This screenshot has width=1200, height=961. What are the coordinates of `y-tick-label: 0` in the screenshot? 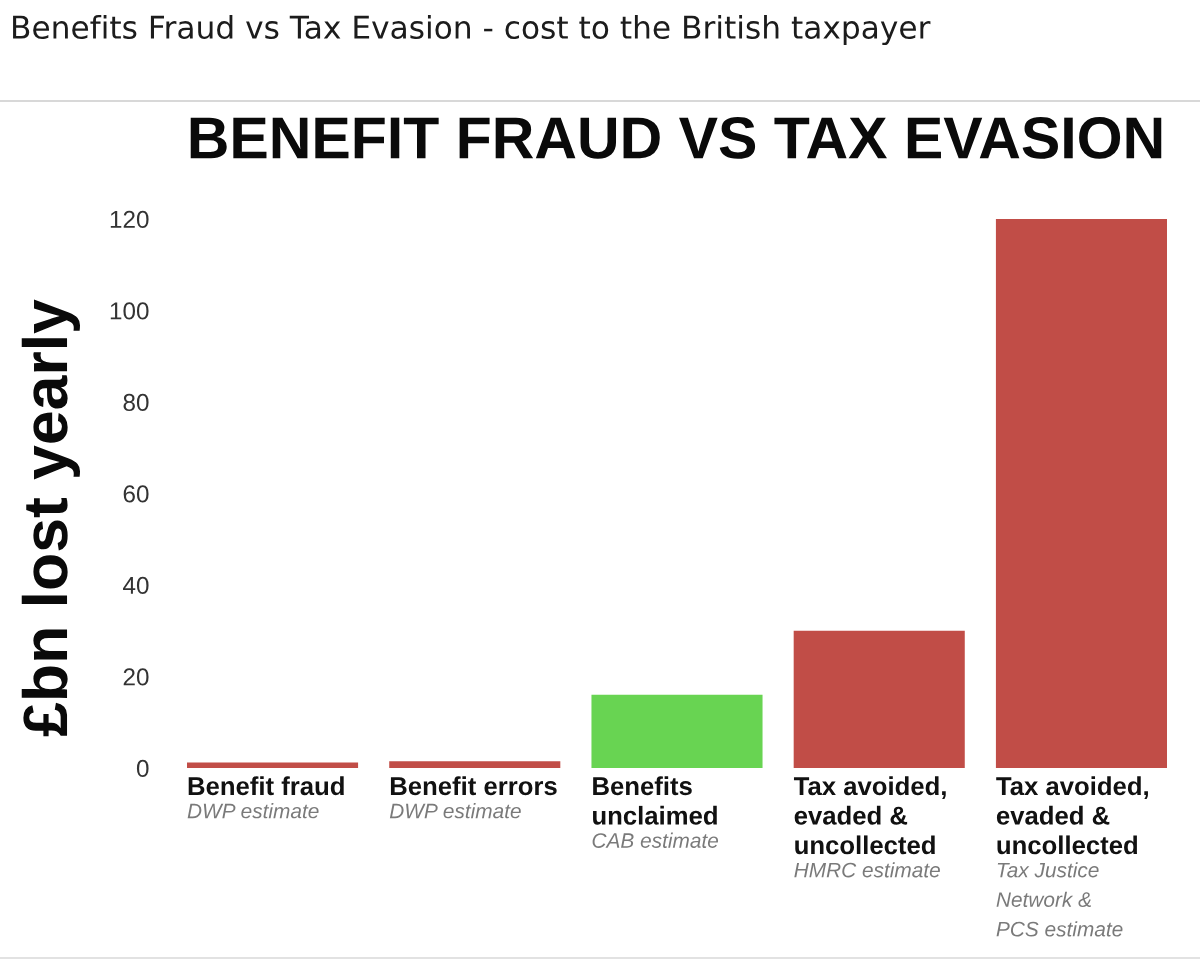 It's located at (142, 768).